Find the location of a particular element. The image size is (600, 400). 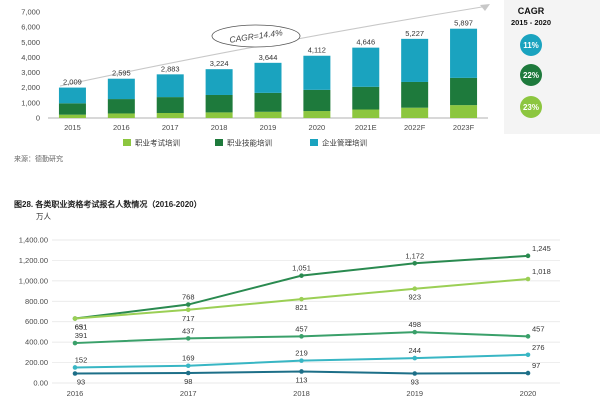

legend-swatch is located at coordinates (219, 142).